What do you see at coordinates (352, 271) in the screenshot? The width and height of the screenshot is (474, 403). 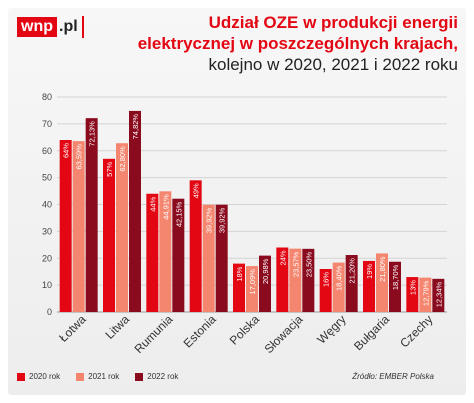 I see `data-label: 21,20%` at bounding box center [352, 271].